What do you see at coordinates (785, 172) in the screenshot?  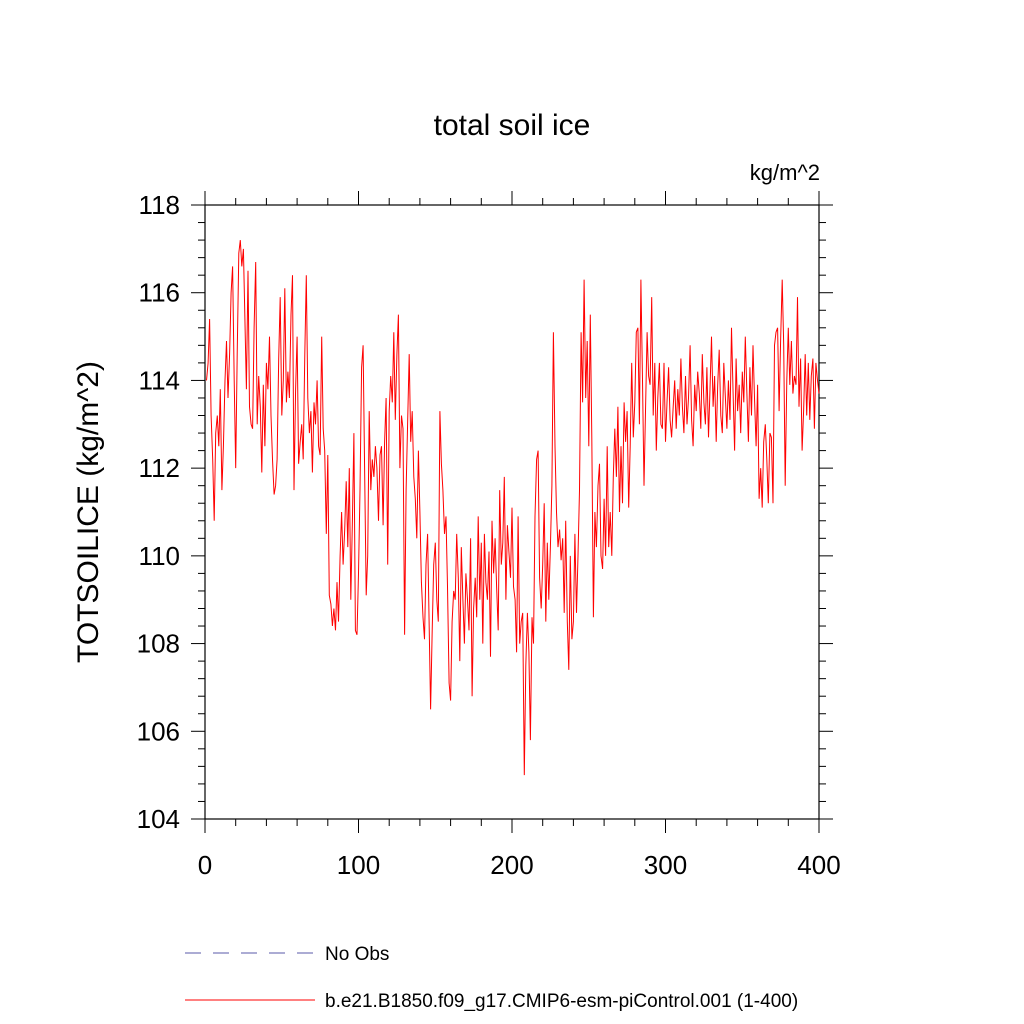 I see `units-label: kg/m^2` at bounding box center [785, 172].